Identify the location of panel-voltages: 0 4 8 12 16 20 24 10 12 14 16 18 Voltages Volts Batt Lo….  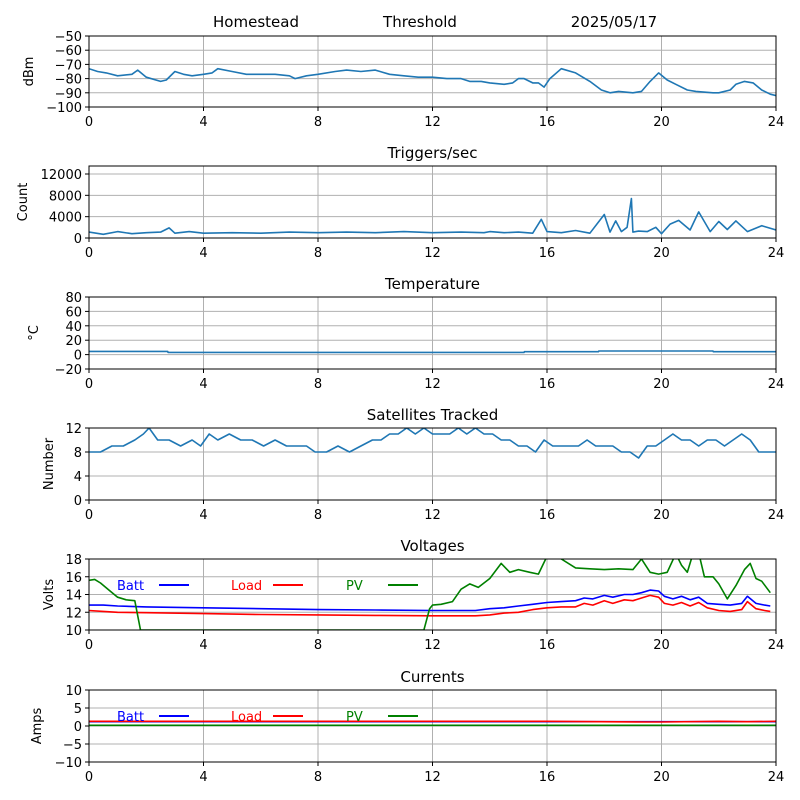
(413, 595).